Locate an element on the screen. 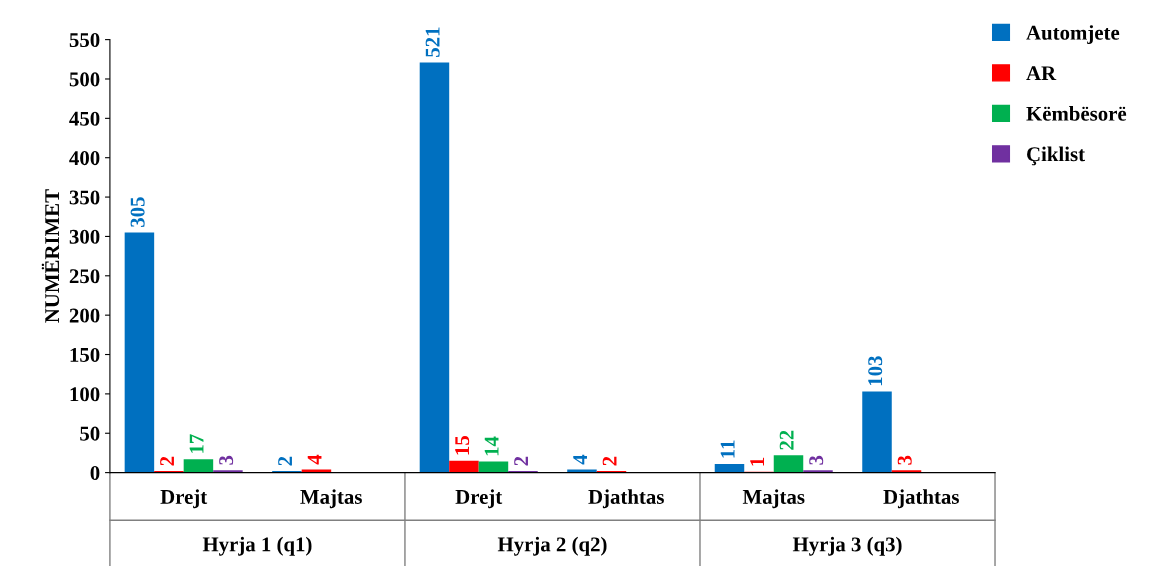 Image resolution: width=1157 pixels, height=566 pixels. data-label: 15 is located at coordinates (462, 445).